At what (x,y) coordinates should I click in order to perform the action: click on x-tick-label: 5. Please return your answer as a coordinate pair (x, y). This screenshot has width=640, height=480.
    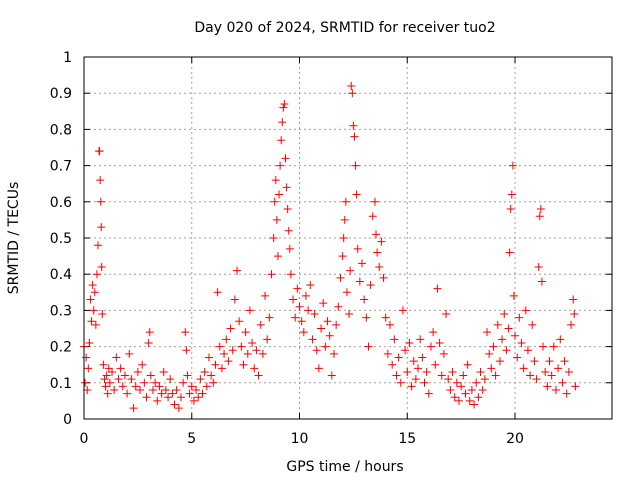
    Looking at the image, I should click on (191, 439).